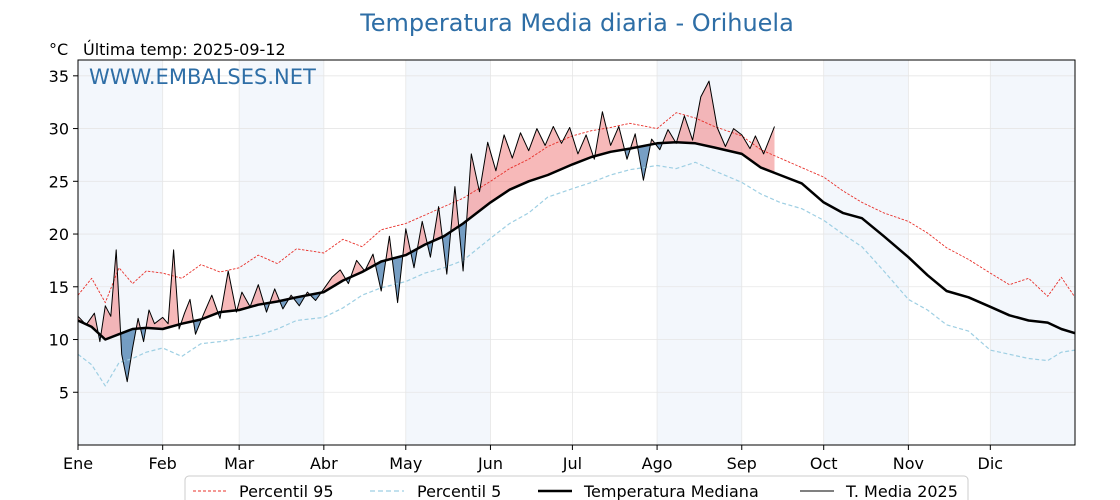 The width and height of the screenshot is (1120, 500). Describe the element at coordinates (742, 463) in the screenshot. I see `x-tick-label-sep: Sep` at that location.